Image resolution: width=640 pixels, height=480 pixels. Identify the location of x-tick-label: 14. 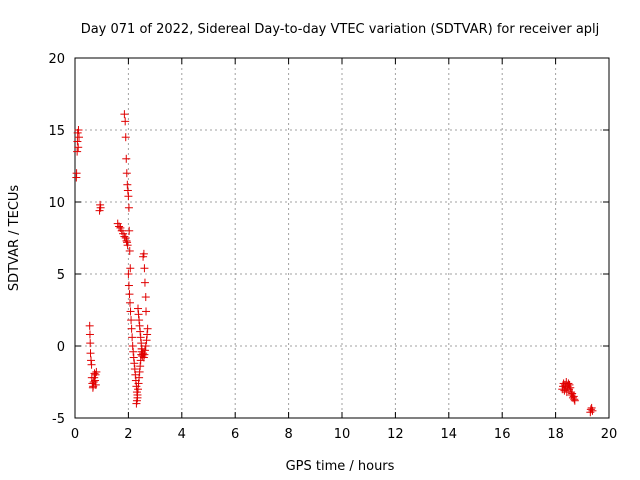
(449, 434).